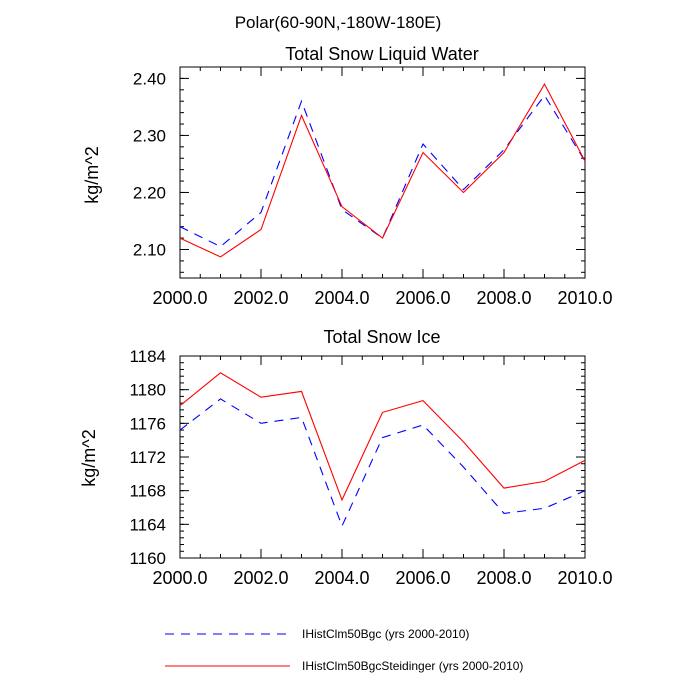 The image size is (700, 700). What do you see at coordinates (381, 54) in the screenshot?
I see `panel-top-title: Total Snow Liquid Water` at bounding box center [381, 54].